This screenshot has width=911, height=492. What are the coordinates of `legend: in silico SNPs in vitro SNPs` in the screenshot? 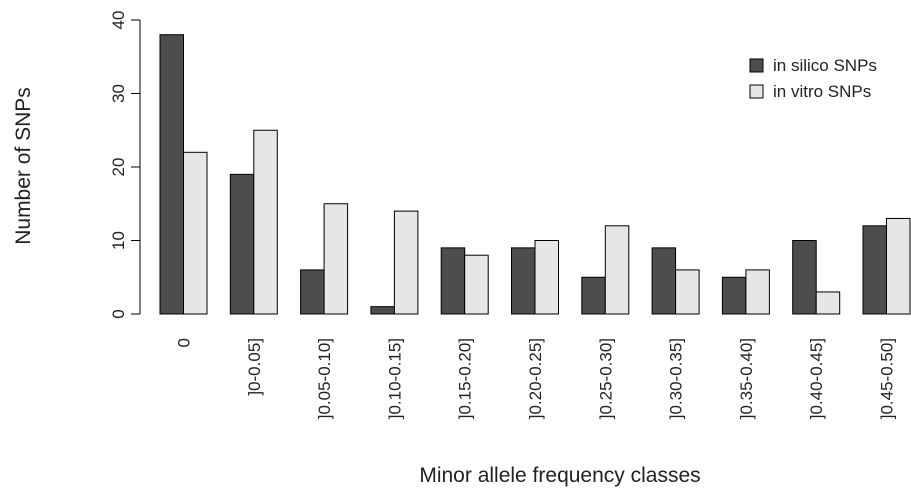 It's located at (813, 78).